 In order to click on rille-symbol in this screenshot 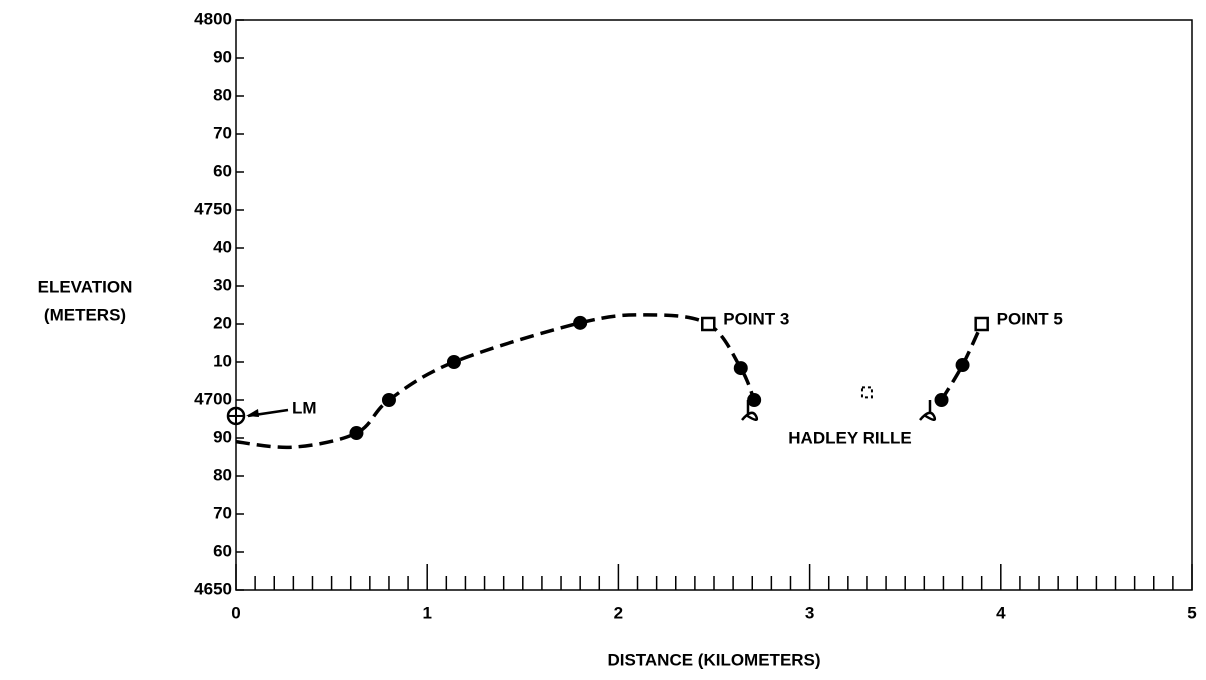, I will do `click(928, 410)`.